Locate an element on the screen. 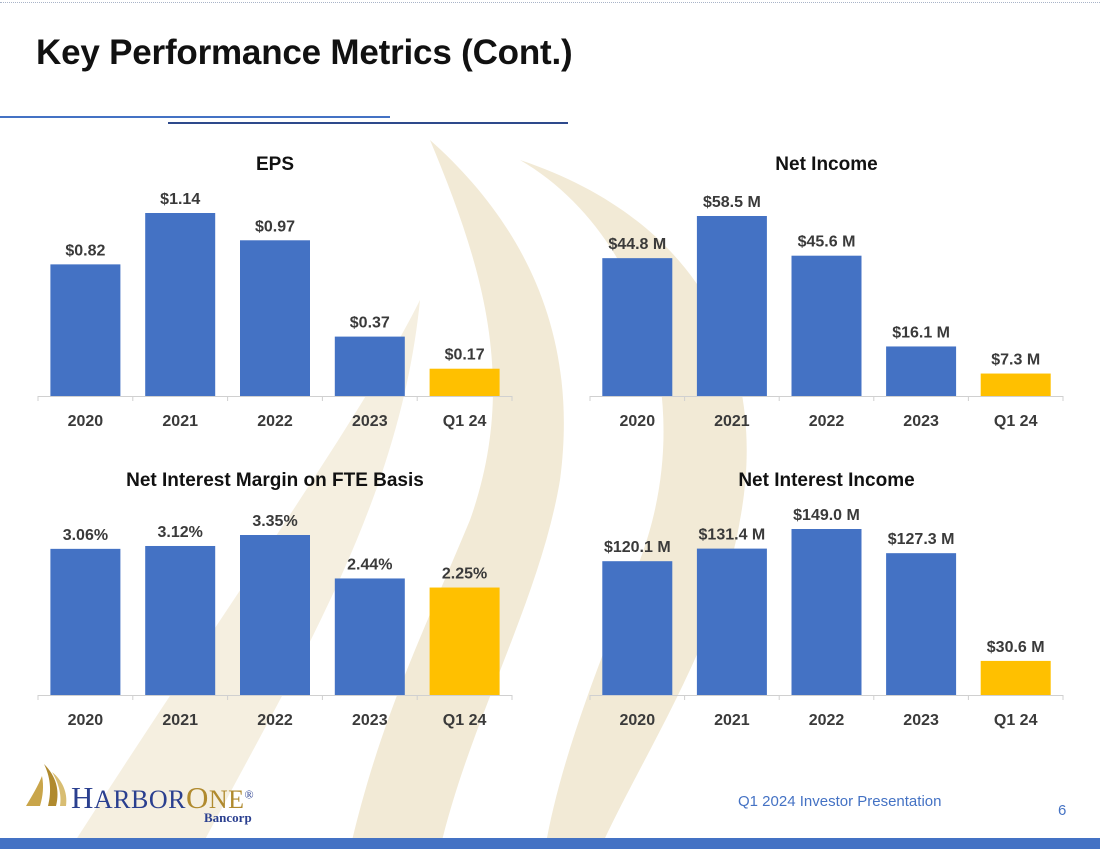  net-income-category-label: 2023 is located at coordinates (921, 421).